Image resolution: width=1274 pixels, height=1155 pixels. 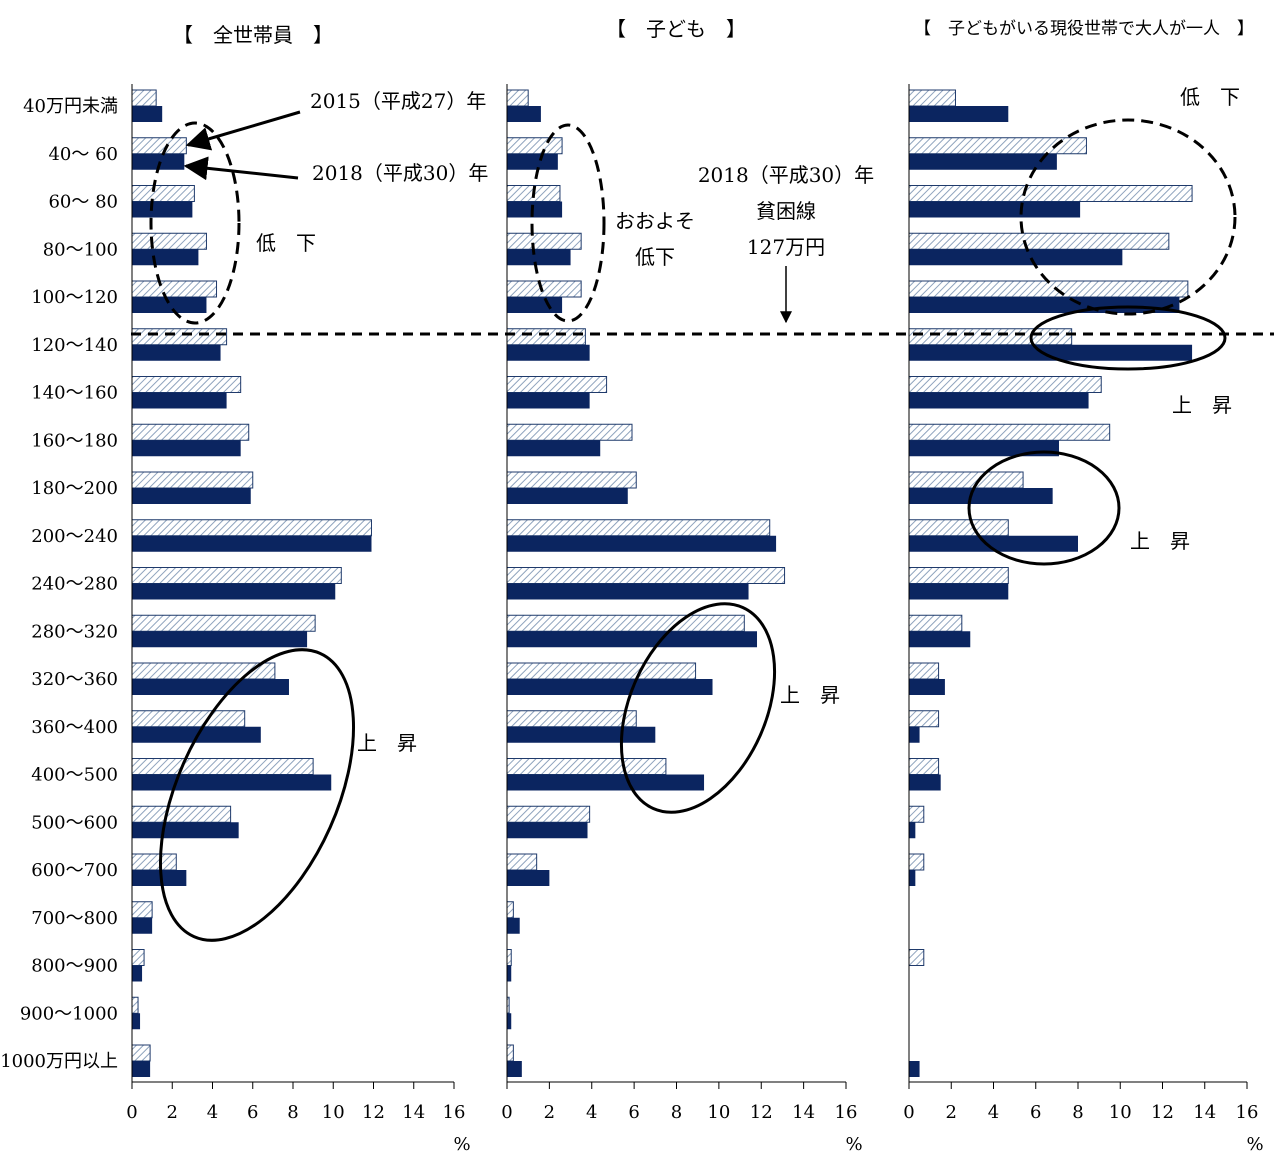 I want to click on x-tick-label: 6, so click(x=252, y=1112).